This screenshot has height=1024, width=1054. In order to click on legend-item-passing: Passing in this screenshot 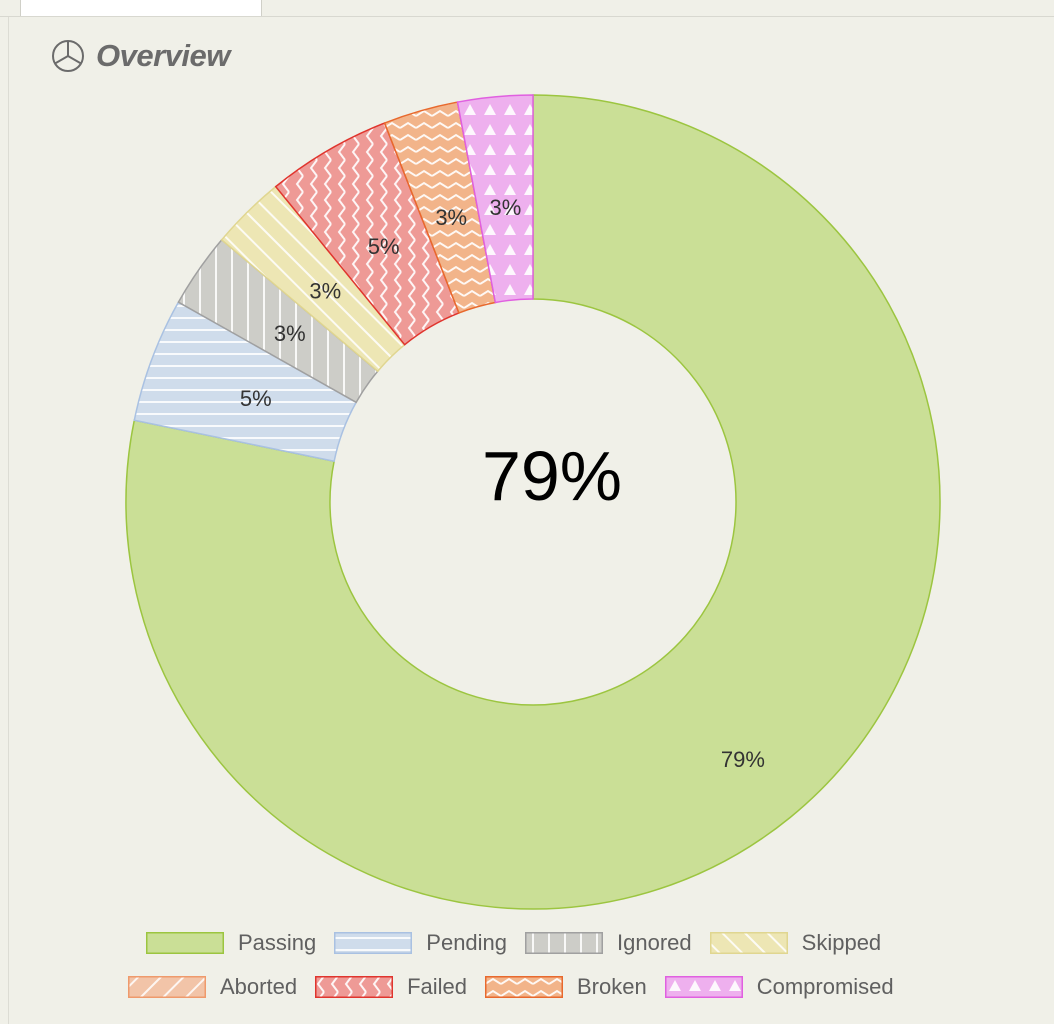, I will do `click(231, 943)`.